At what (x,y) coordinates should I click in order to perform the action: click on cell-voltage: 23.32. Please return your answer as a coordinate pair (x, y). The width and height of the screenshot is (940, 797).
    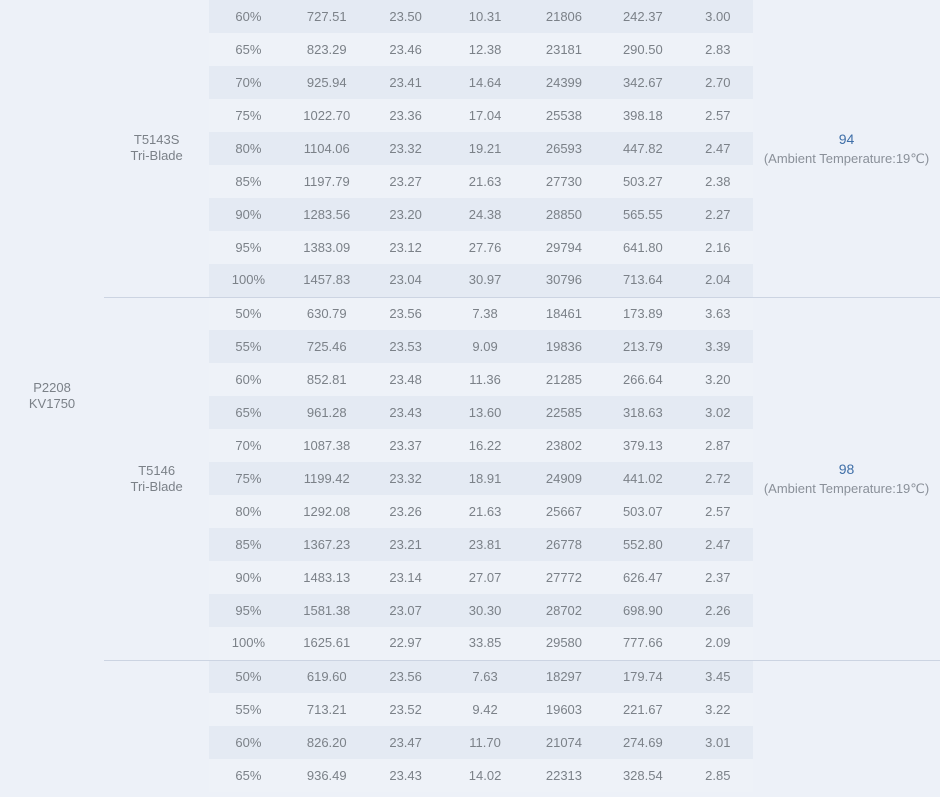
    Looking at the image, I should click on (405, 478).